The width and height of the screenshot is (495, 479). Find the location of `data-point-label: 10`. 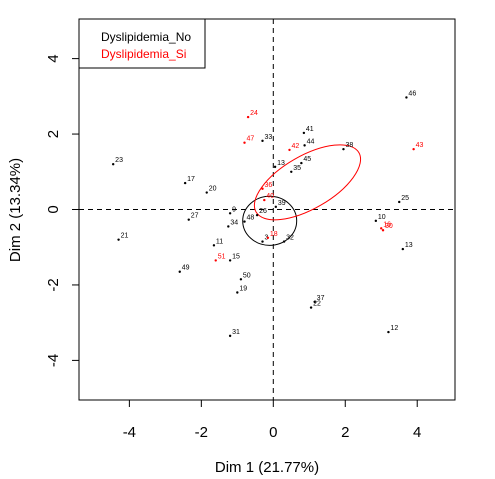

data-point-label: 10 is located at coordinates (382, 217).